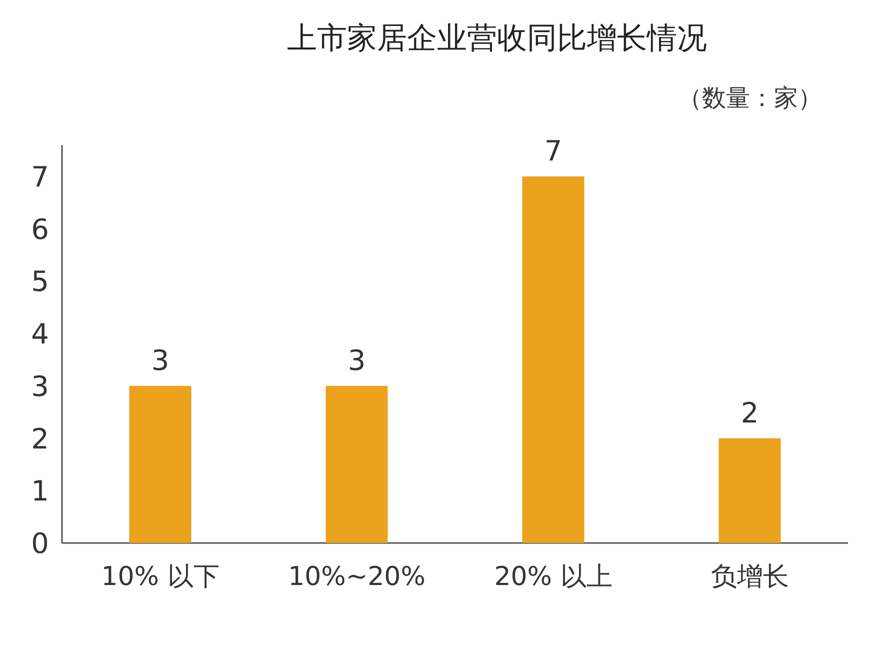 The image size is (884, 659). I want to click on y-tick-label: 7, so click(40, 177).